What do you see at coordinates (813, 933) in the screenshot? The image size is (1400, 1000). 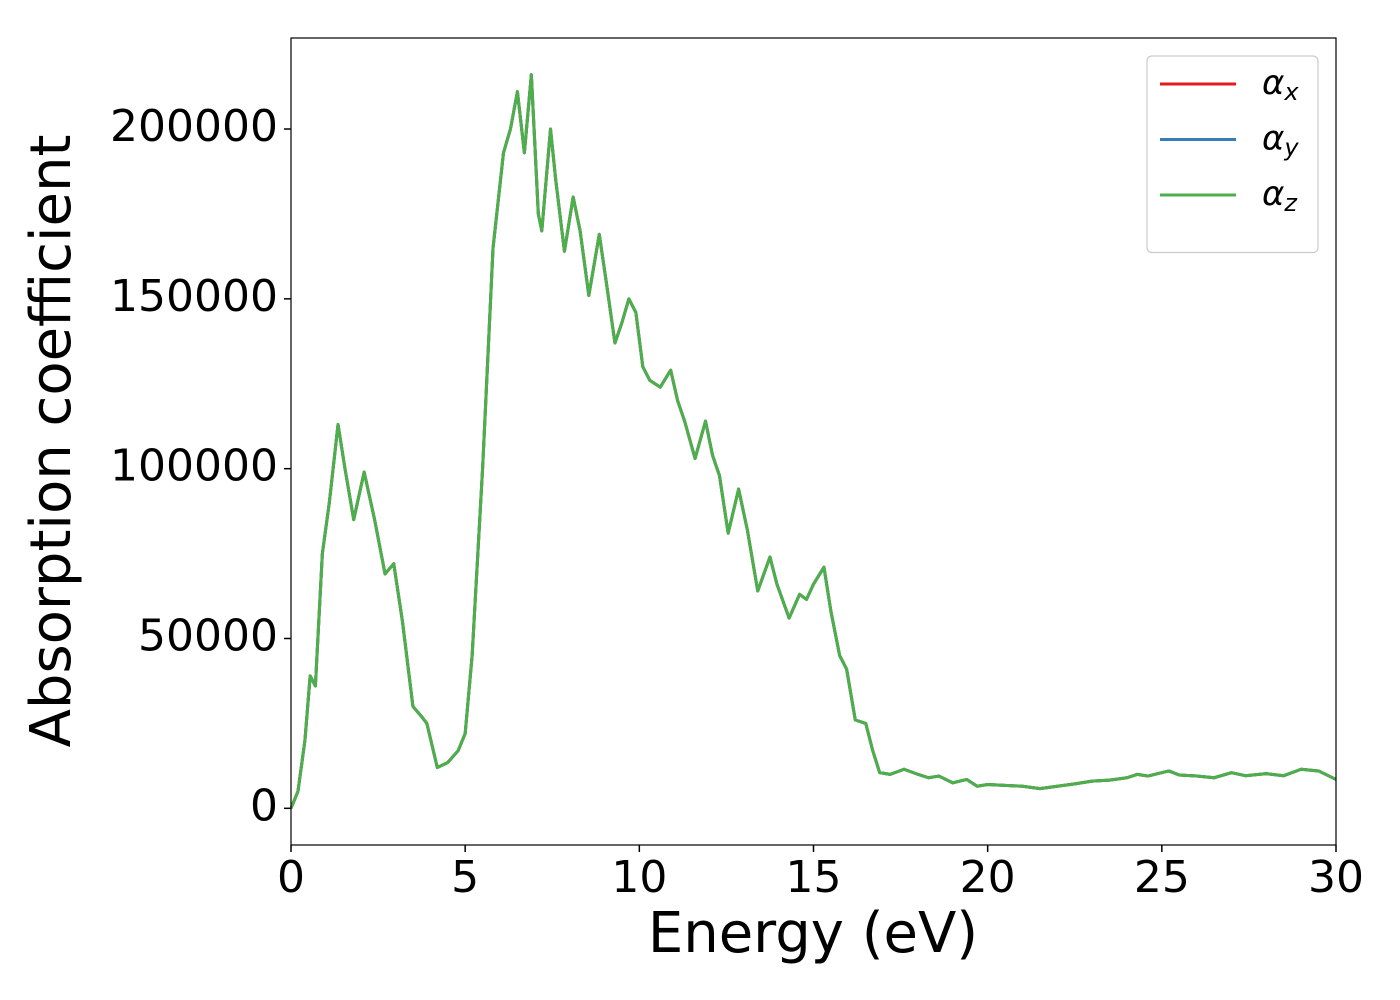 I see `x-axis-label: Energy (eV)` at bounding box center [813, 933].